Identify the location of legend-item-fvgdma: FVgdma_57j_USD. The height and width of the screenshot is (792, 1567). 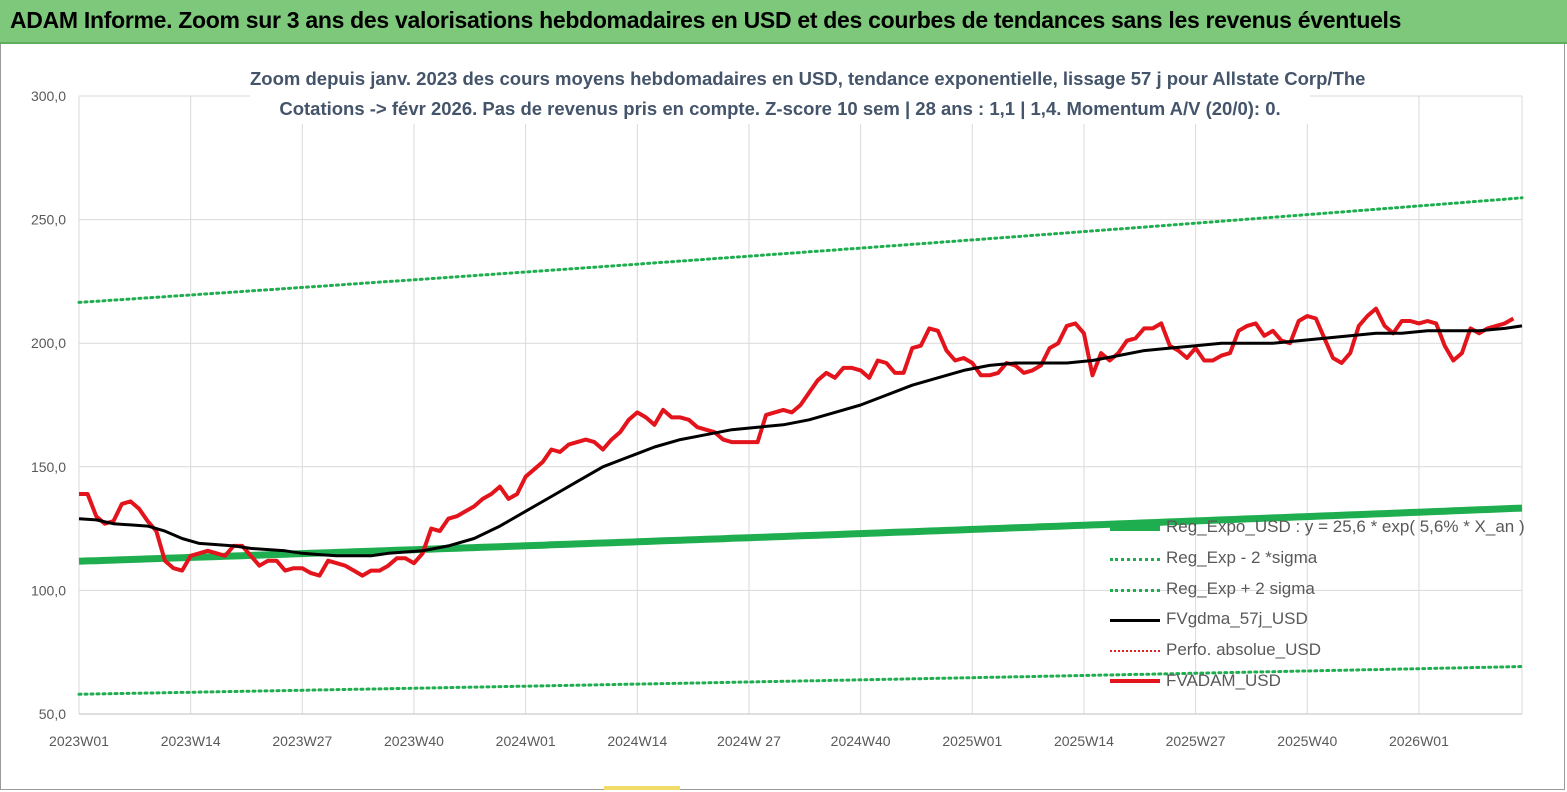
(1320, 619).